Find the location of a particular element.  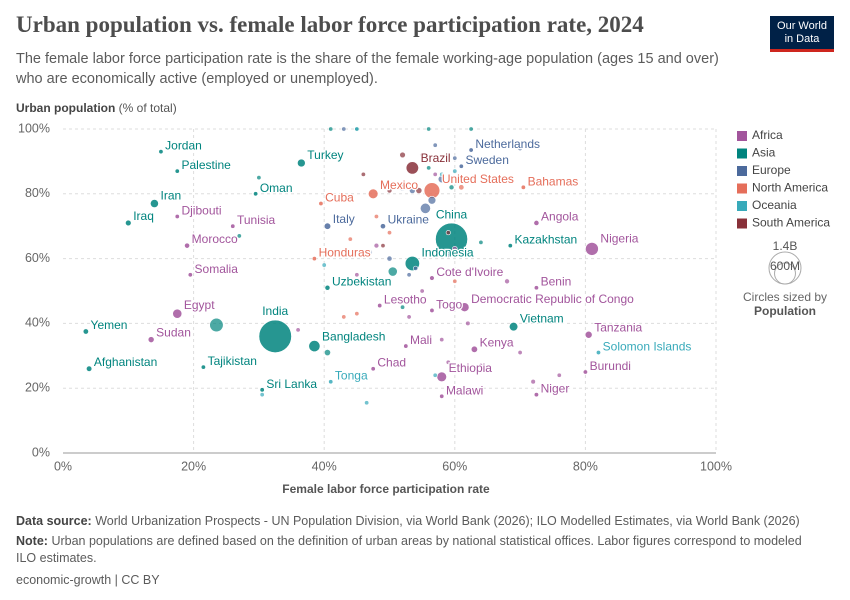

point-label: Brazil is located at coordinates (436, 158).